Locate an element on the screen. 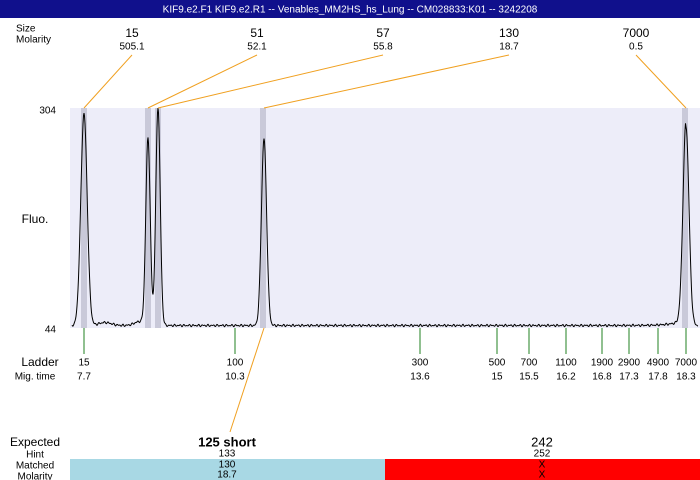 The image size is (700, 480). header-bar is located at coordinates (350, 9).